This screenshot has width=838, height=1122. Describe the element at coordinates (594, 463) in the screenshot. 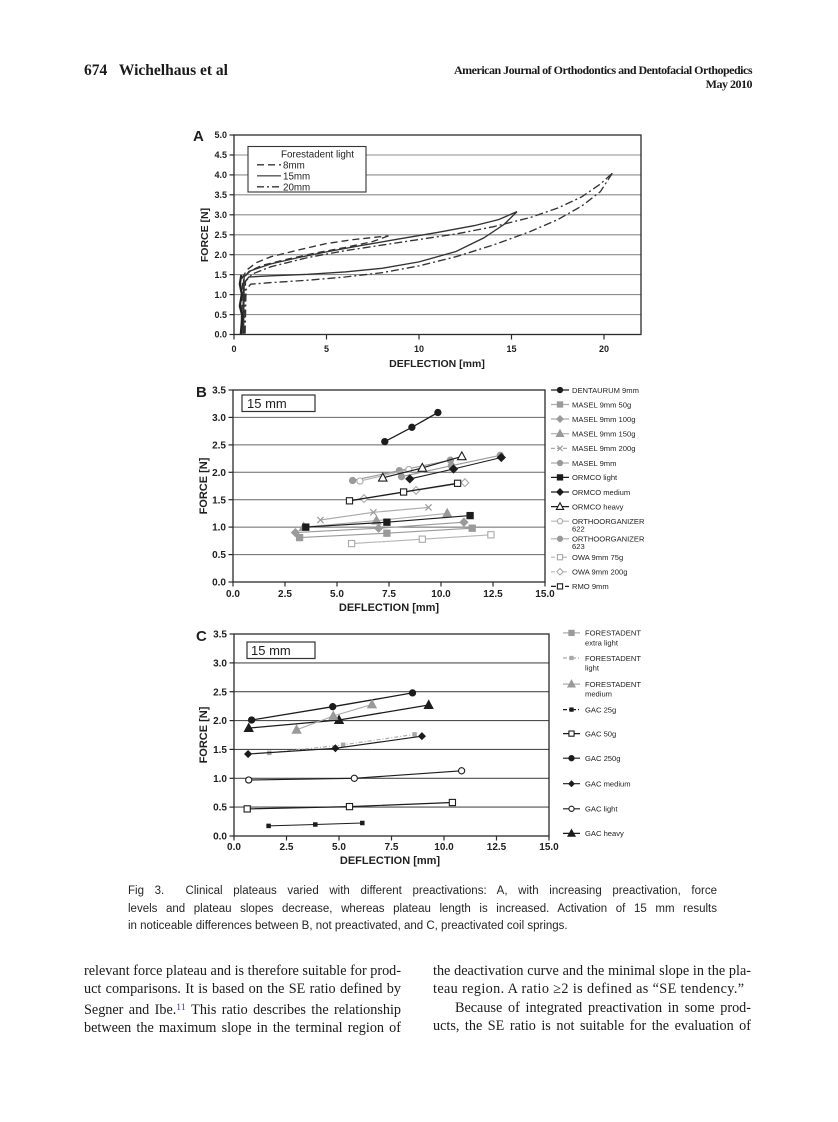

I see `svg-text: MASEL 9mm` at that location.